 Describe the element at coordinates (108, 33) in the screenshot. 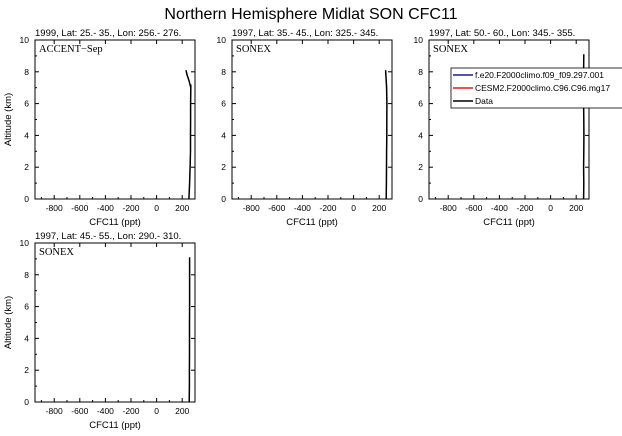

I see `panel-subtitle: 1999, Lat: 25.- 35., Lon: 256.- 276.` at that location.